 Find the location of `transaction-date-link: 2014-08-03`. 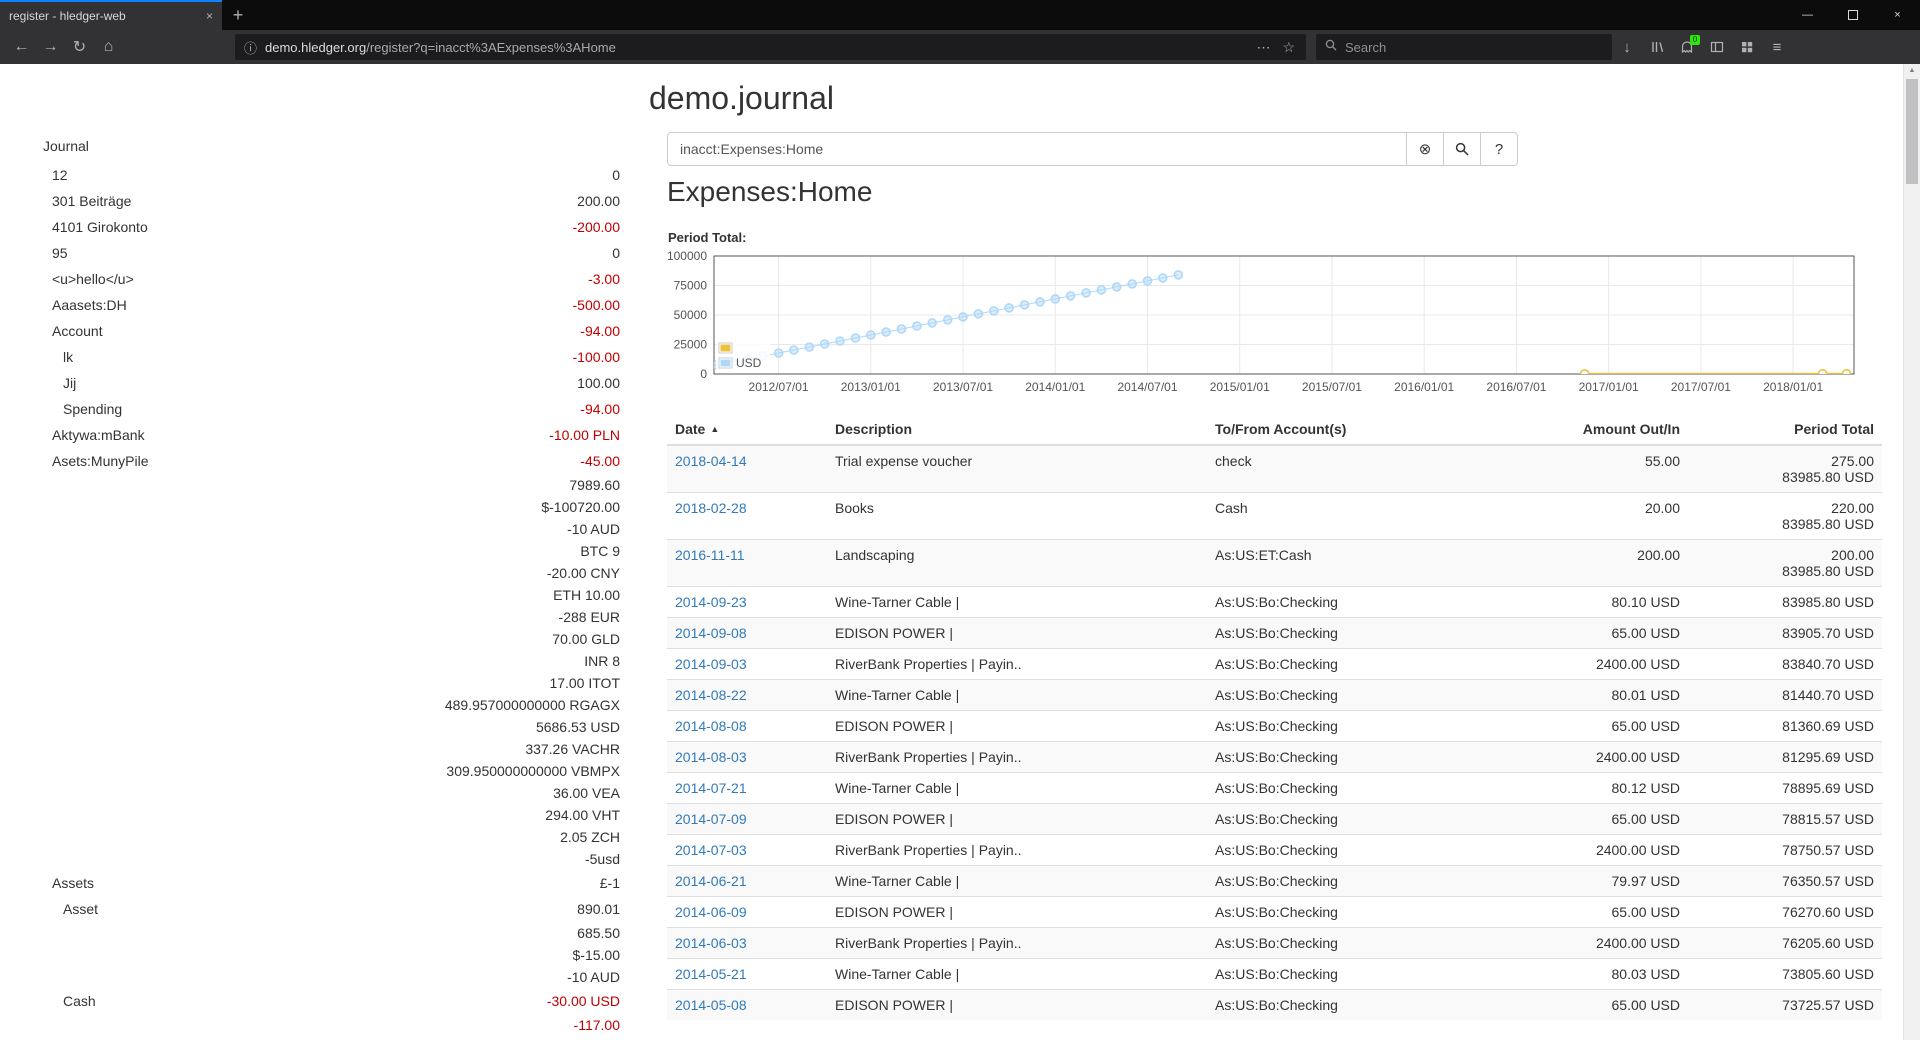

transaction-date-link: 2014-08-03 is located at coordinates (711, 757).